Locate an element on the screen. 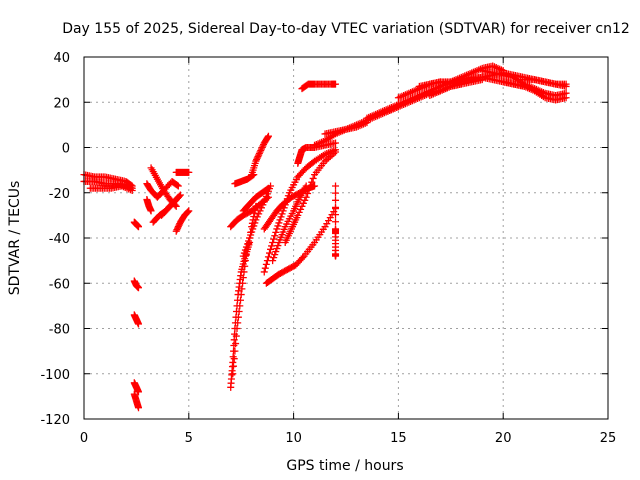 The height and width of the screenshot is (480, 640). x-tick-label: 0 is located at coordinates (84, 438).